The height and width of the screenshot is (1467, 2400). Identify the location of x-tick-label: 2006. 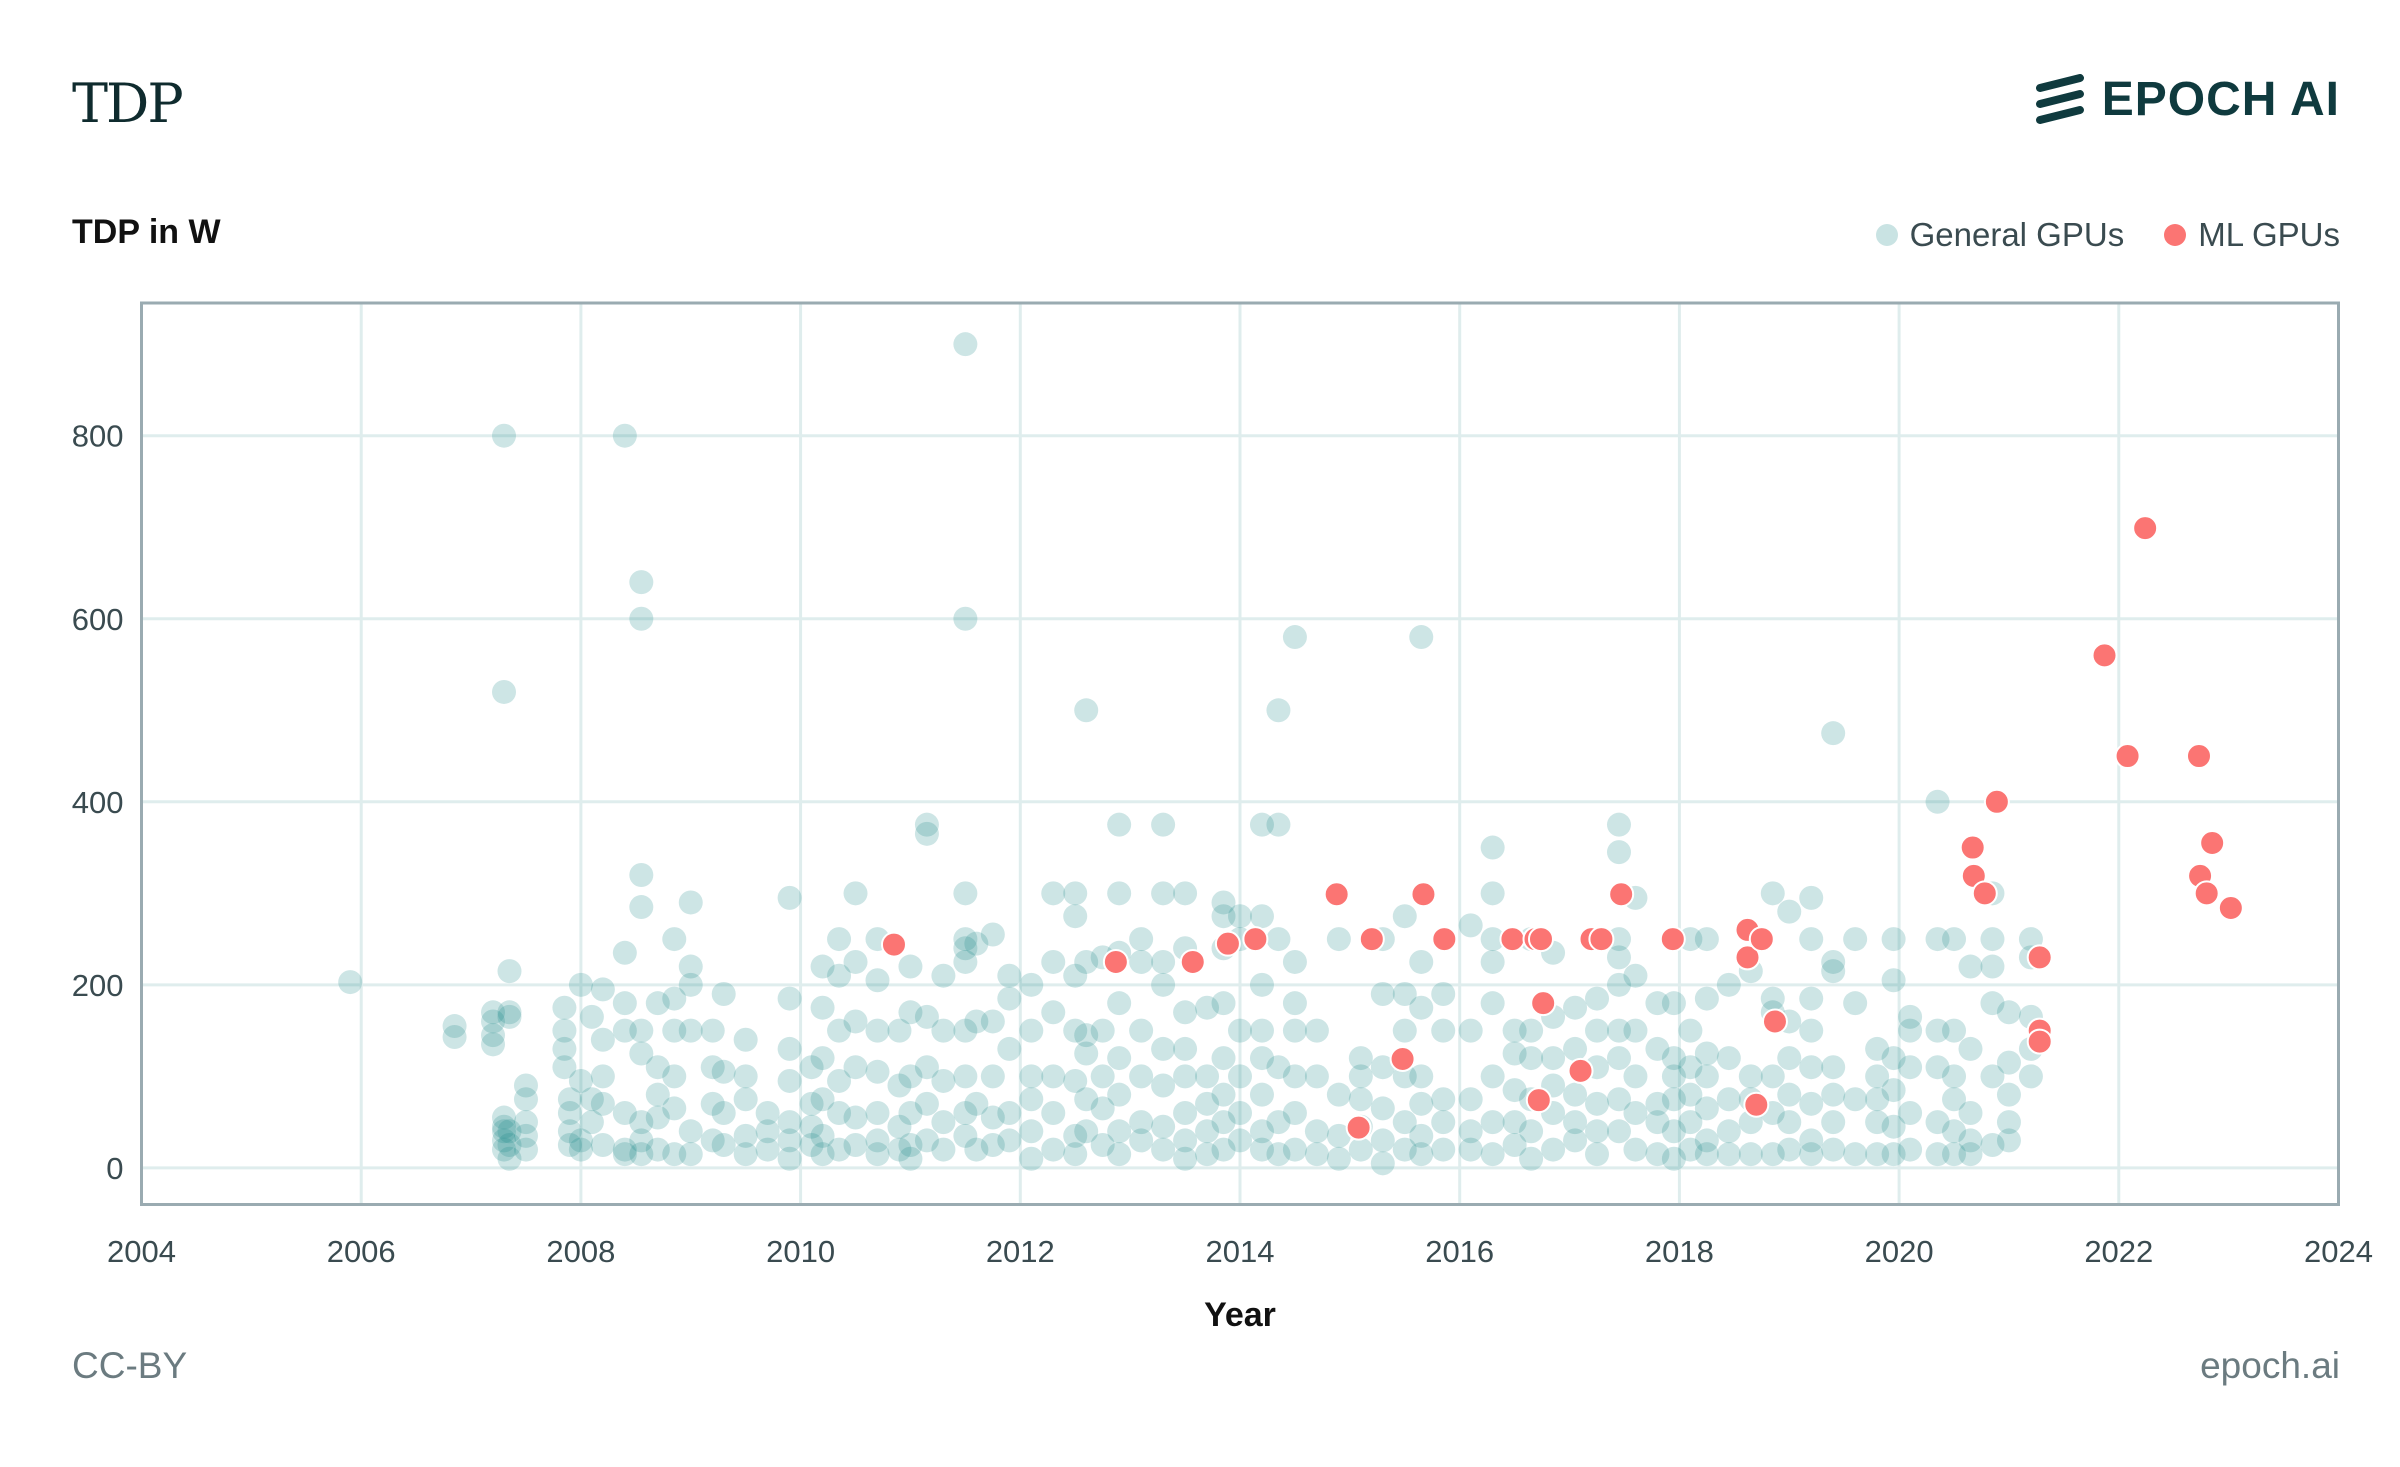
(361, 1251).